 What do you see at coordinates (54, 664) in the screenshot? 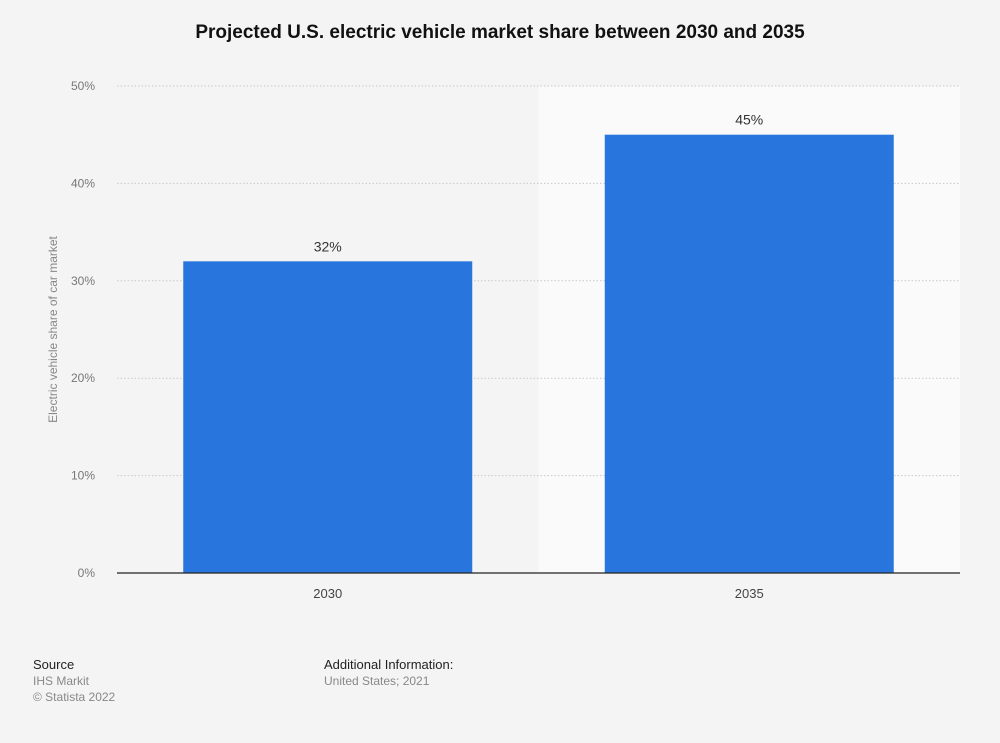
I see `source-heading: Source` at bounding box center [54, 664].